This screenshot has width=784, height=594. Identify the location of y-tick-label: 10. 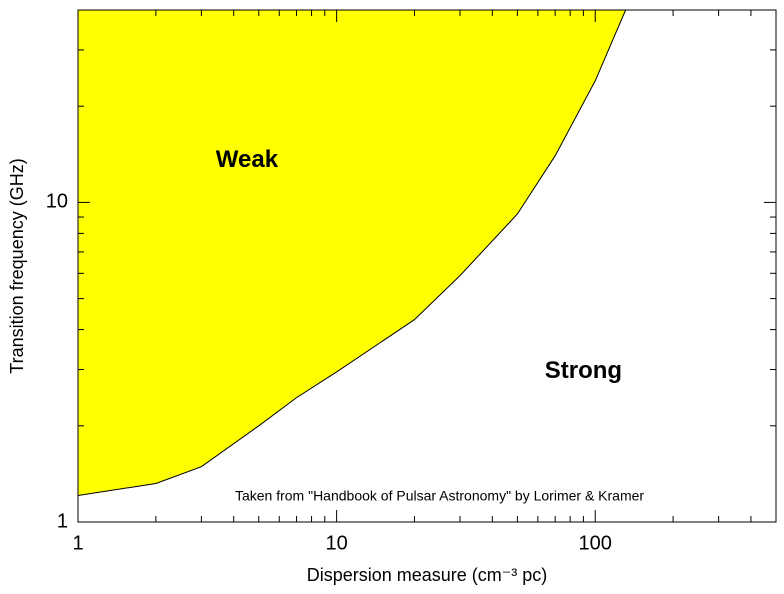
(57, 202).